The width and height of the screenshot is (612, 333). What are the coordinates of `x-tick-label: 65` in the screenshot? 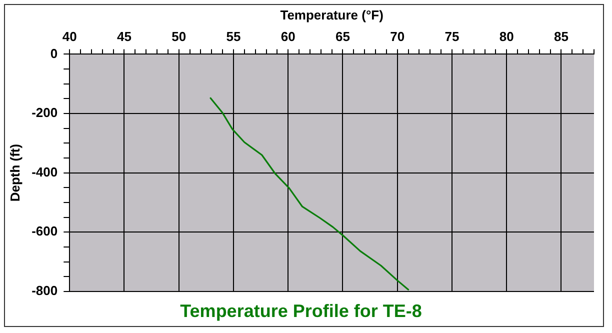 It's located at (343, 36).